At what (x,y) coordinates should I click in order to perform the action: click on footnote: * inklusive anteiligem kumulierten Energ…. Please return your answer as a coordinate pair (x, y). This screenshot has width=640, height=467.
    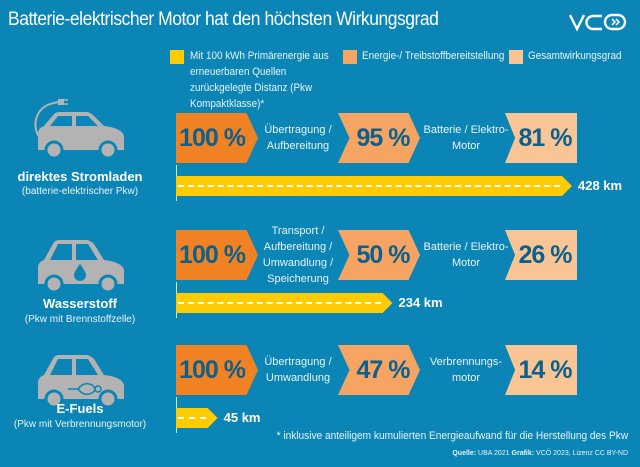
    Looking at the image, I should click on (452, 436).